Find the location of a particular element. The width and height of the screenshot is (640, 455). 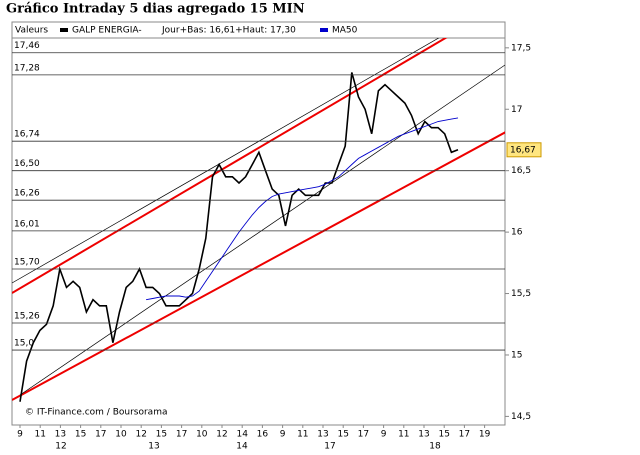

legend-label: Valeurs is located at coordinates (31, 31).